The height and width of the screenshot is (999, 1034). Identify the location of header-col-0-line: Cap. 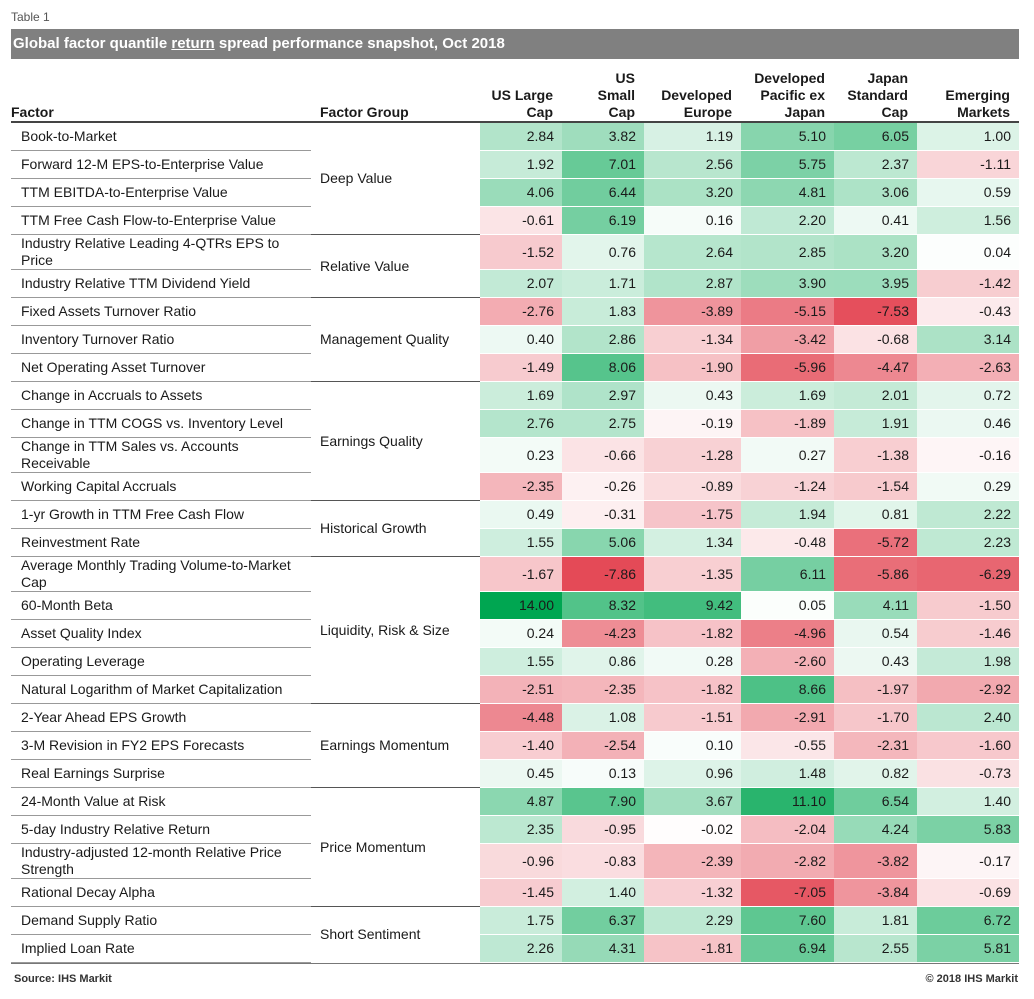
(539, 112).